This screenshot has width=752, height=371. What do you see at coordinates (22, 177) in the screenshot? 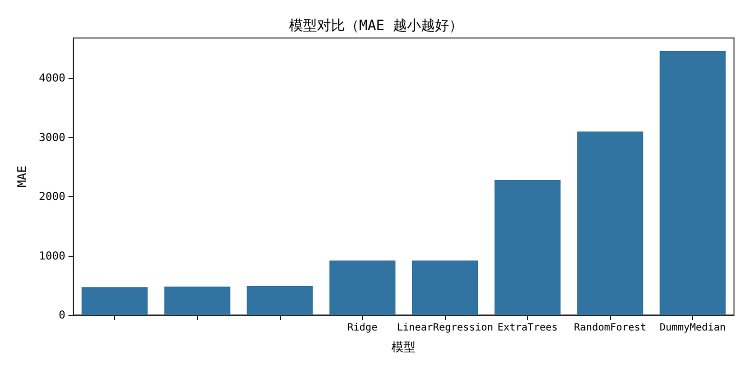
I see `y-axis-title: MAE` at bounding box center [22, 177].